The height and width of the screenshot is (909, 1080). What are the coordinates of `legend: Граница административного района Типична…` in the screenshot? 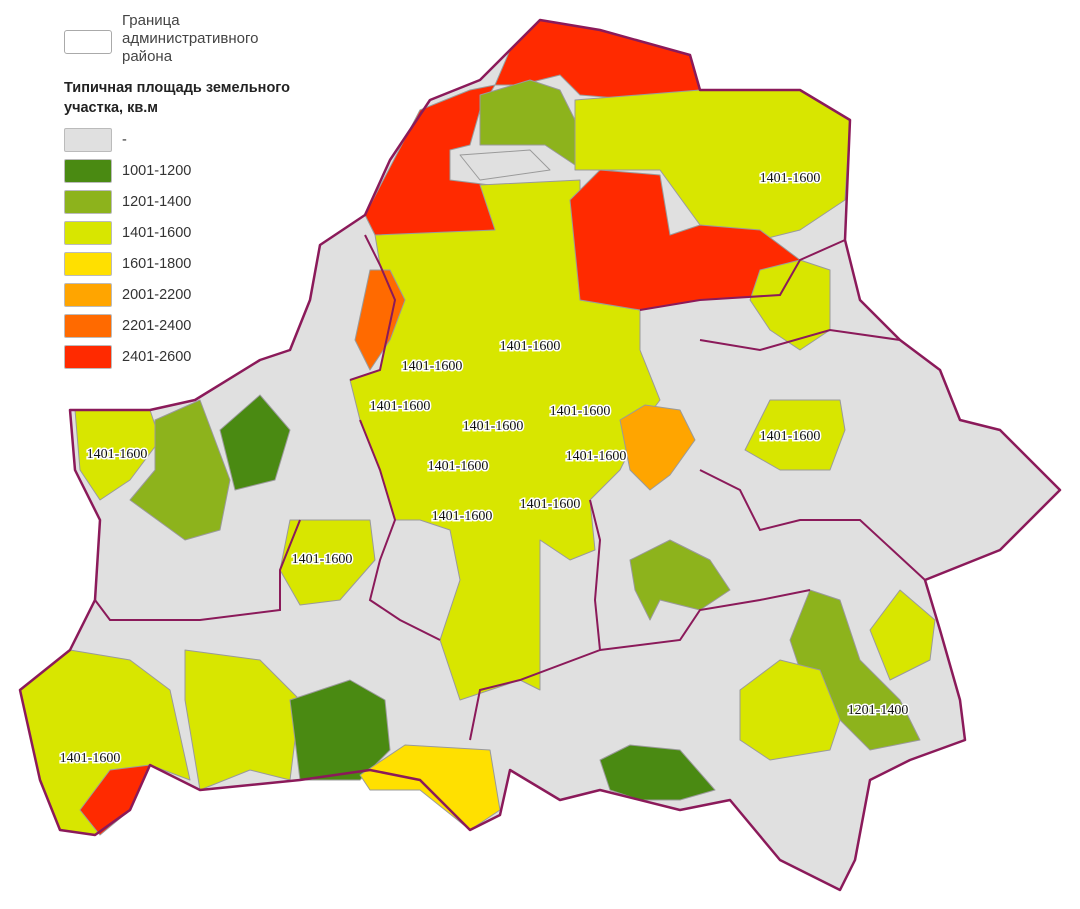 It's located at (199, 192).